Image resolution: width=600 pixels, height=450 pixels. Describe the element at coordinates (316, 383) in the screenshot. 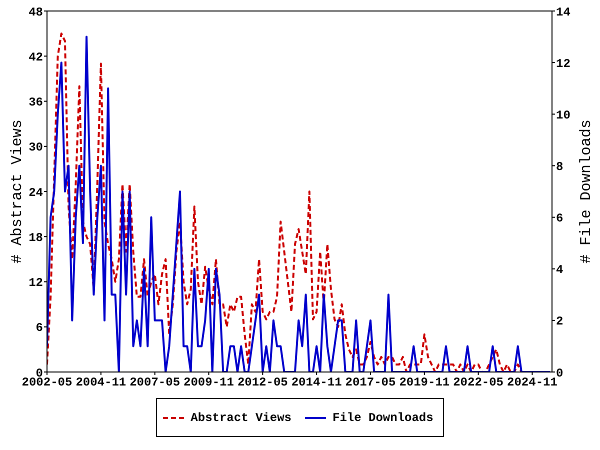

I see `x-tick-label: 2014-11` at that location.